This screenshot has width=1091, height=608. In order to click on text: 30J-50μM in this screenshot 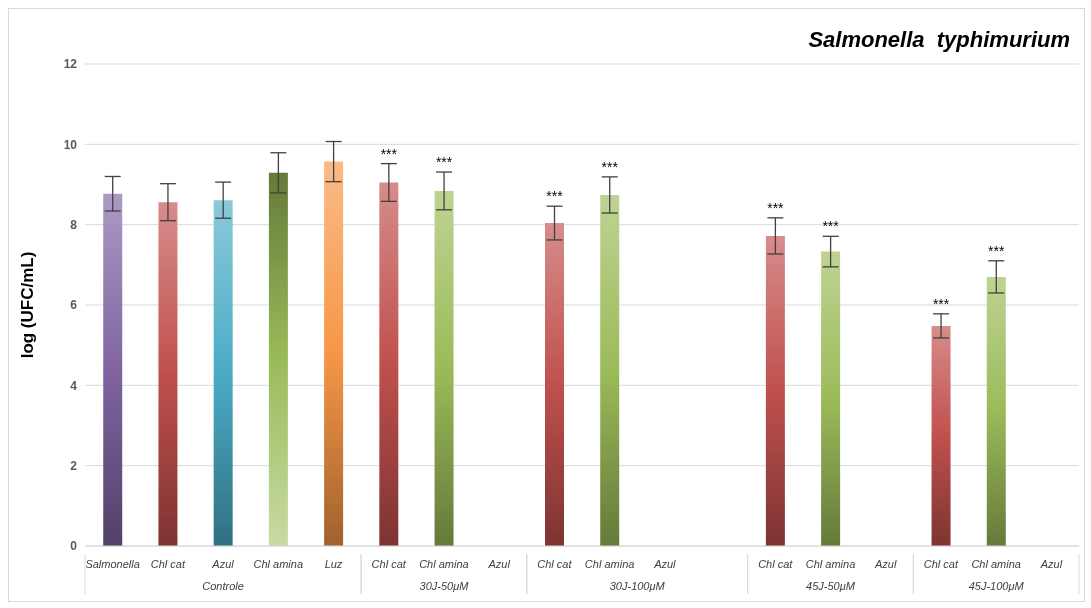, I will do `click(444, 586)`.